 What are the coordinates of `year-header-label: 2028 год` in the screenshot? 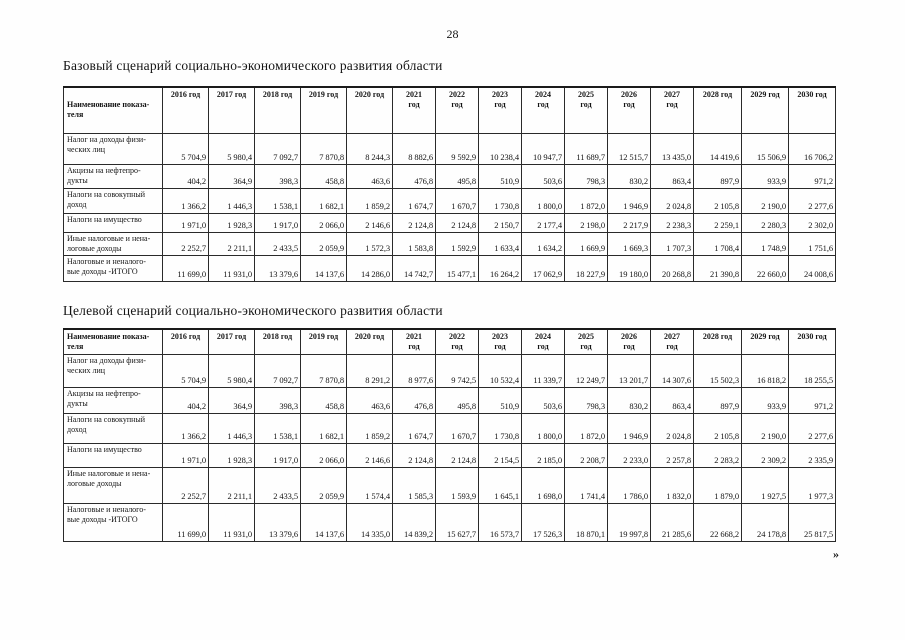 It's located at (717, 336).